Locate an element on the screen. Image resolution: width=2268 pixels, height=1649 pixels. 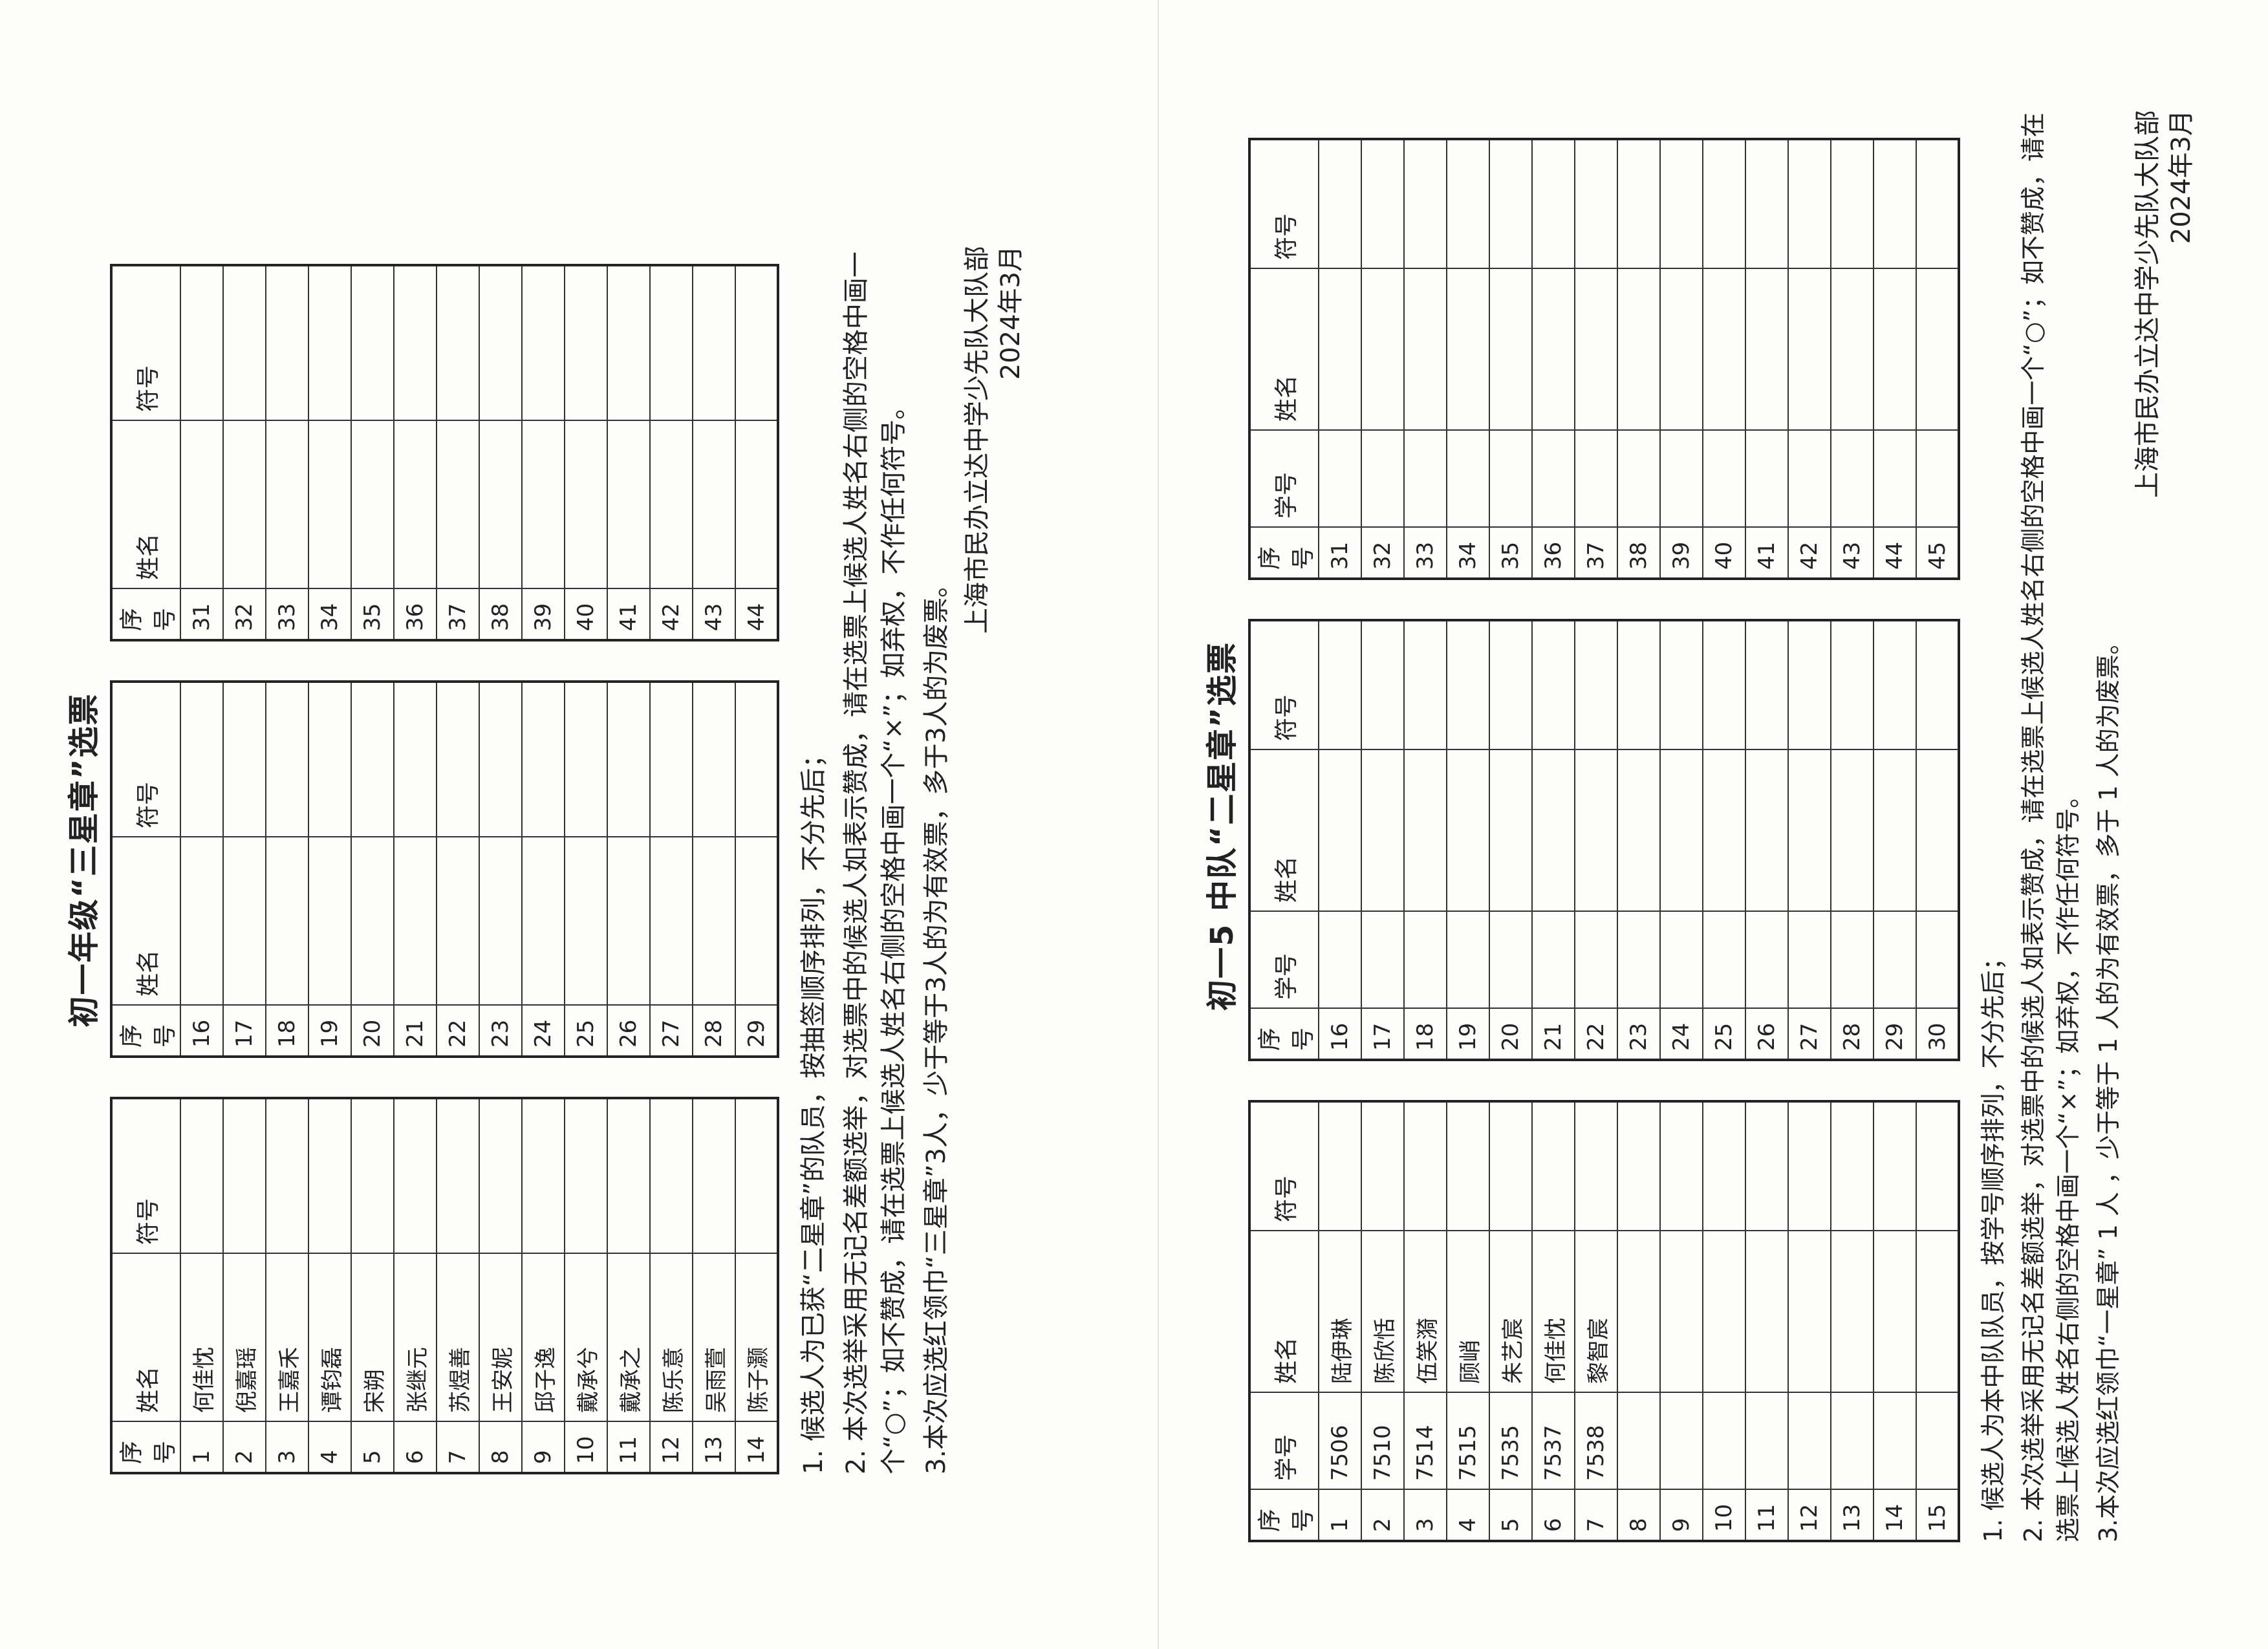
table-cell: 41 is located at coordinates (1766, 553).